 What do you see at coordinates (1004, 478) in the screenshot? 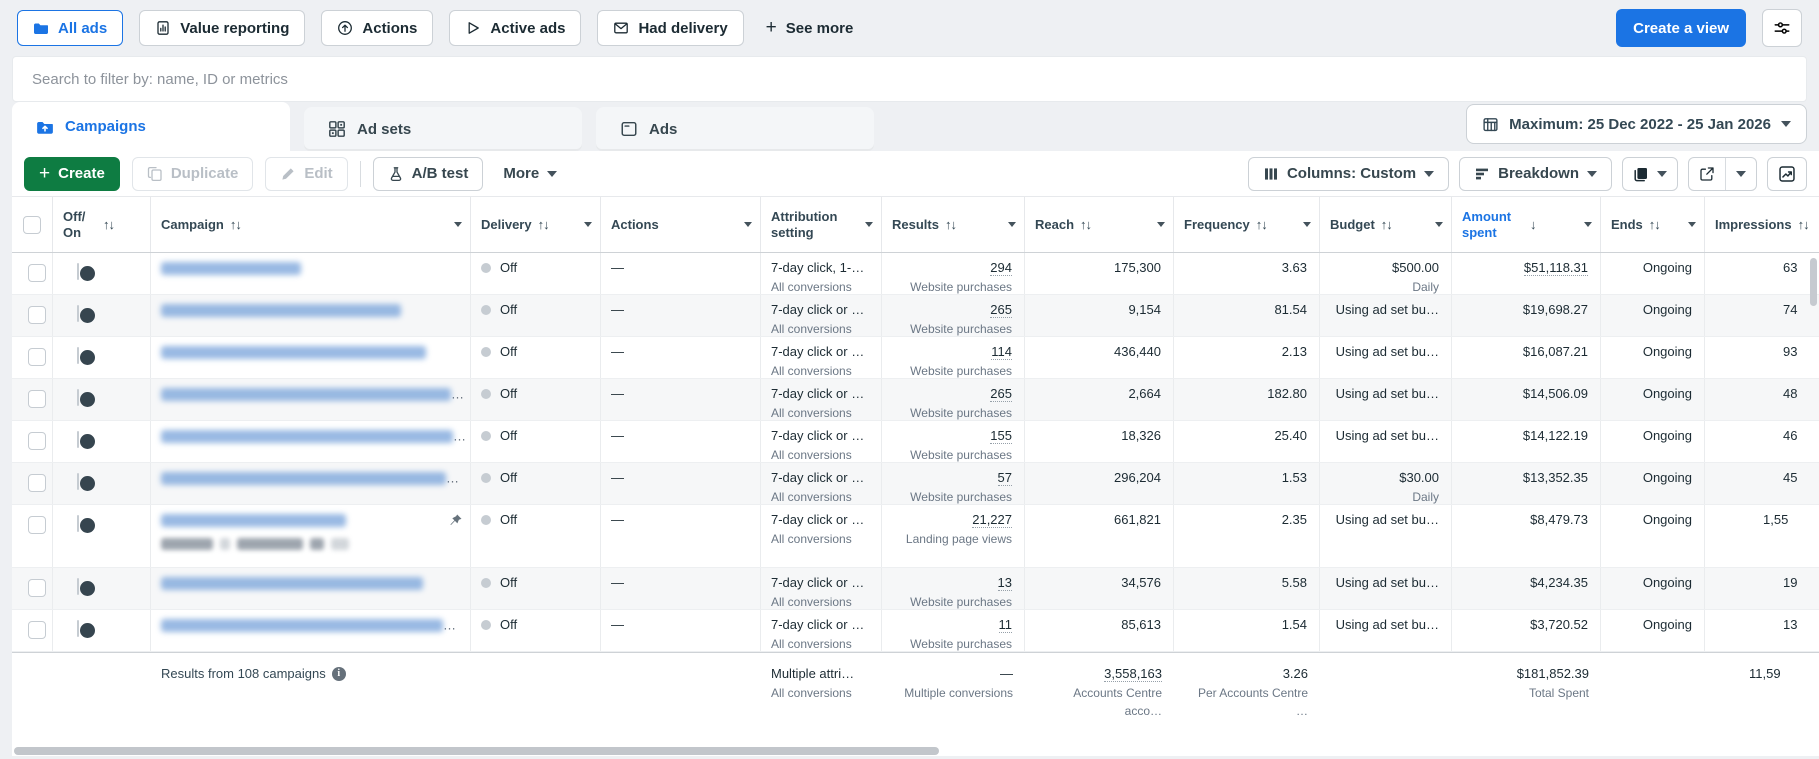
I see `results-value-link: 57` at bounding box center [1004, 478].